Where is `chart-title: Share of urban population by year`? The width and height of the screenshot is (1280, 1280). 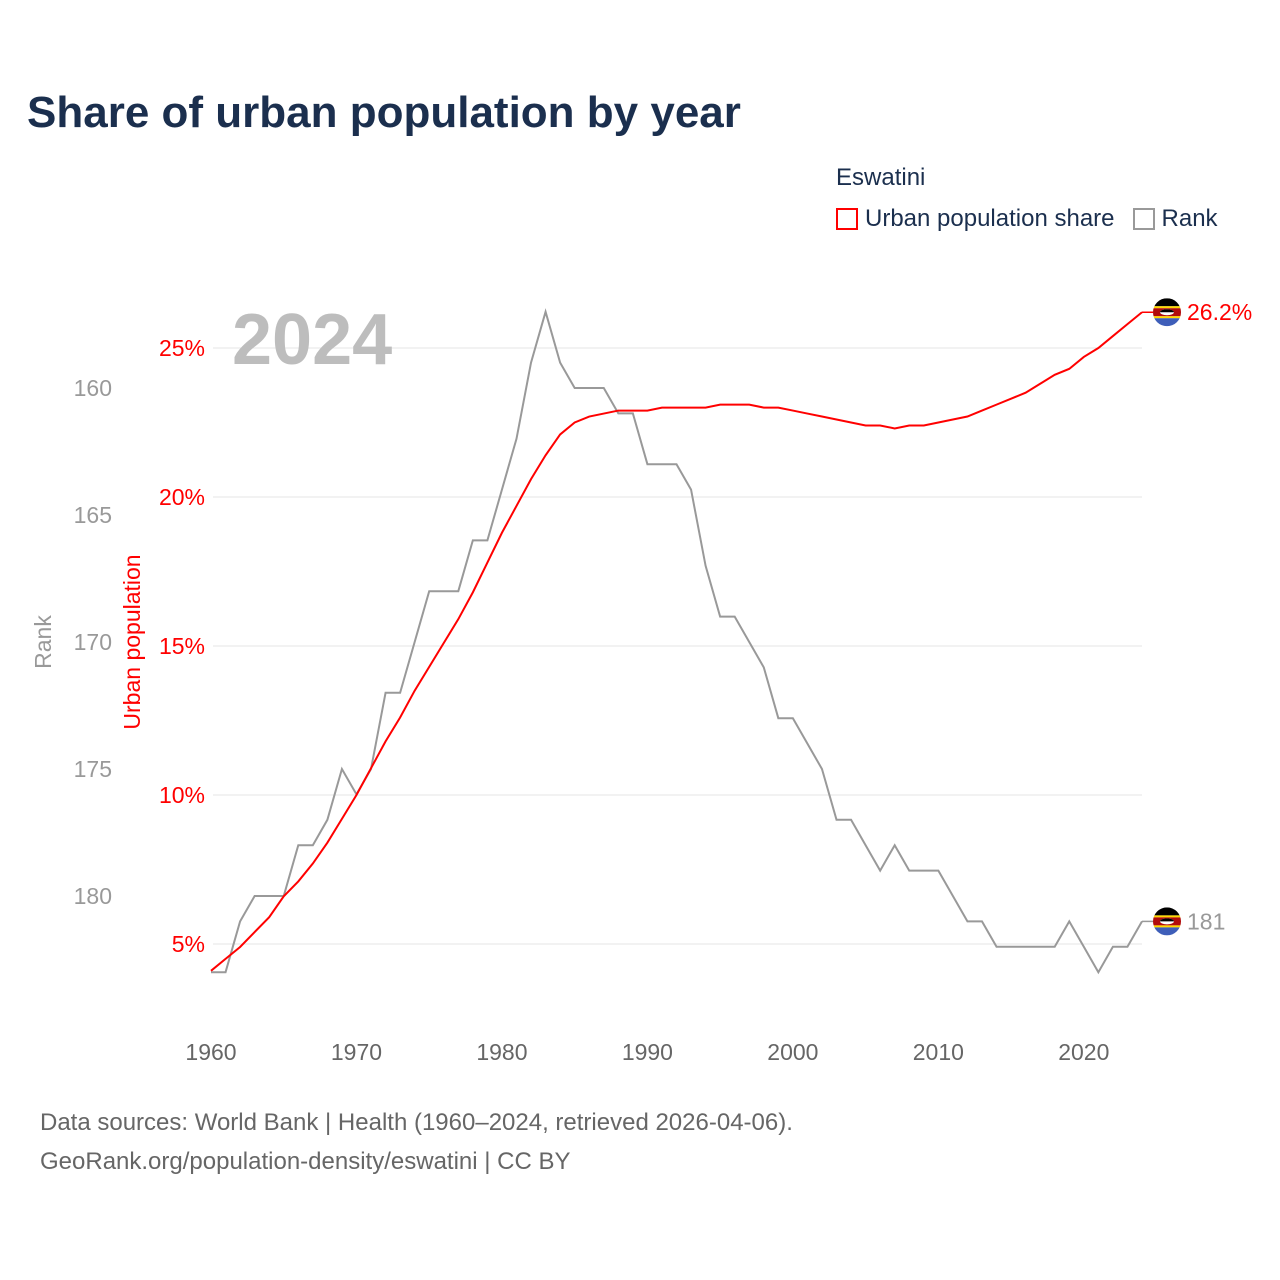
chart-title: Share of urban population by year is located at coordinates (384, 112).